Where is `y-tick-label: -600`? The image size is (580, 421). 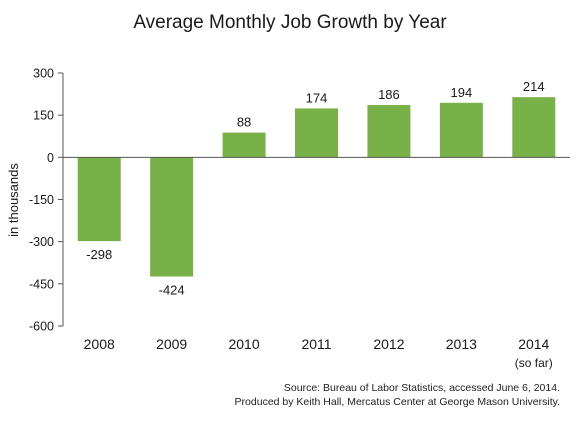 y-tick-label: -600 is located at coordinates (41, 327).